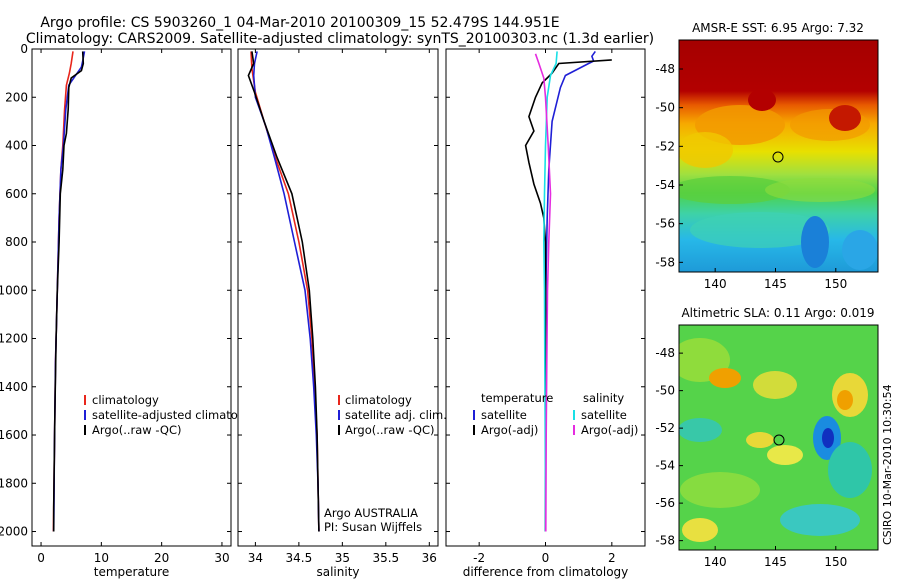 The height and width of the screenshot is (580, 900). I want to click on sst-map-ytick-label: -56, so click(665, 224).